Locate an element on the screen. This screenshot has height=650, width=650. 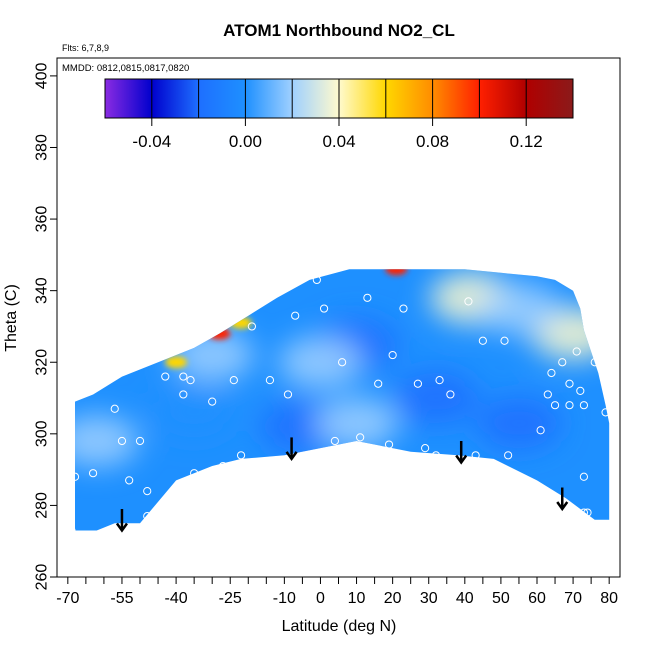
x-tick-label: -55 is located at coordinates (121, 598).